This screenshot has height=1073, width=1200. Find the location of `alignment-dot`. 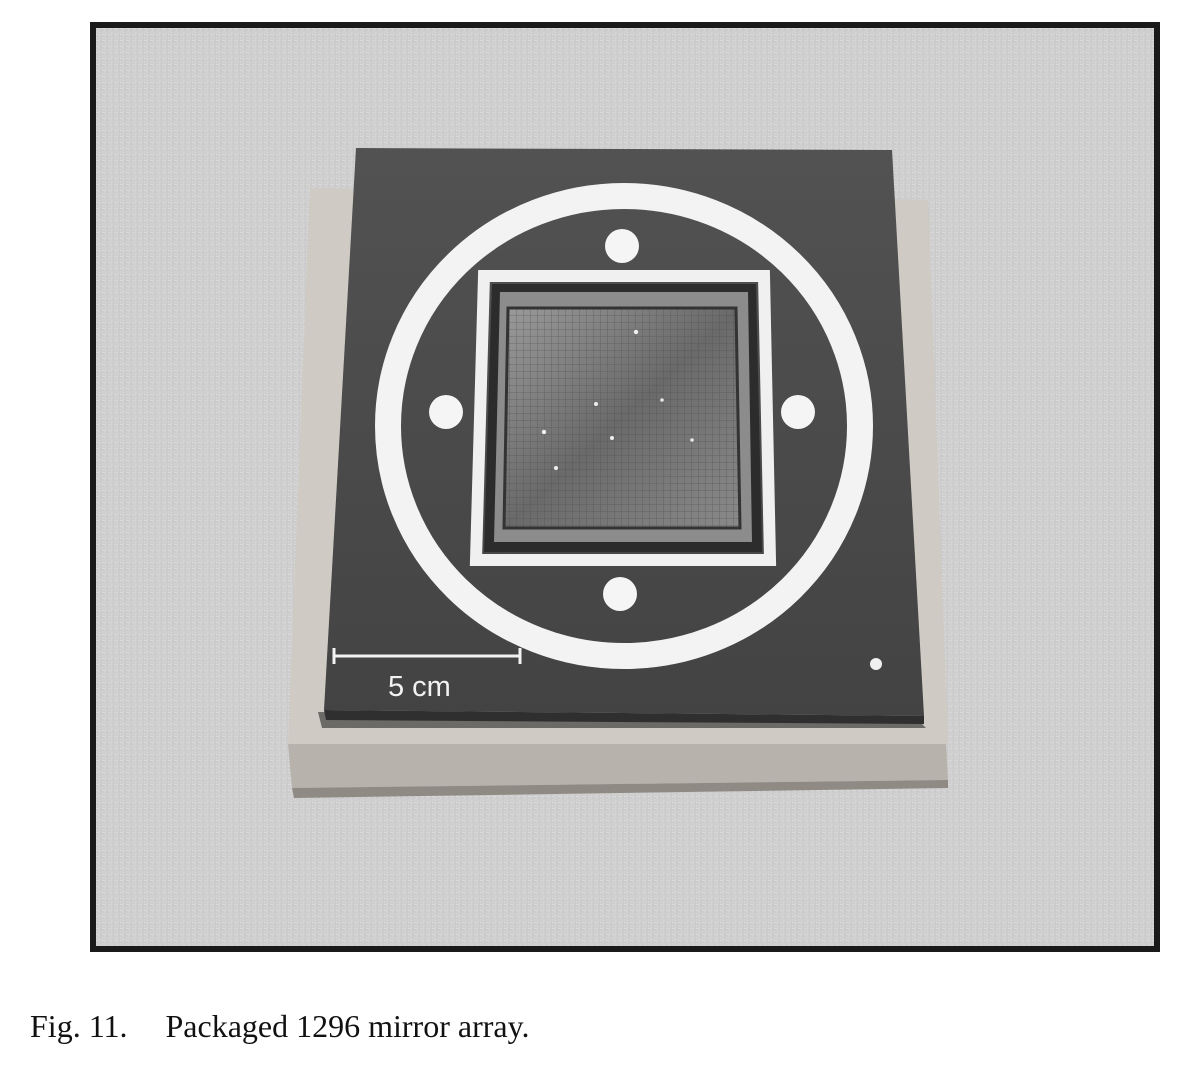

alignment-dot is located at coordinates (876, 664).